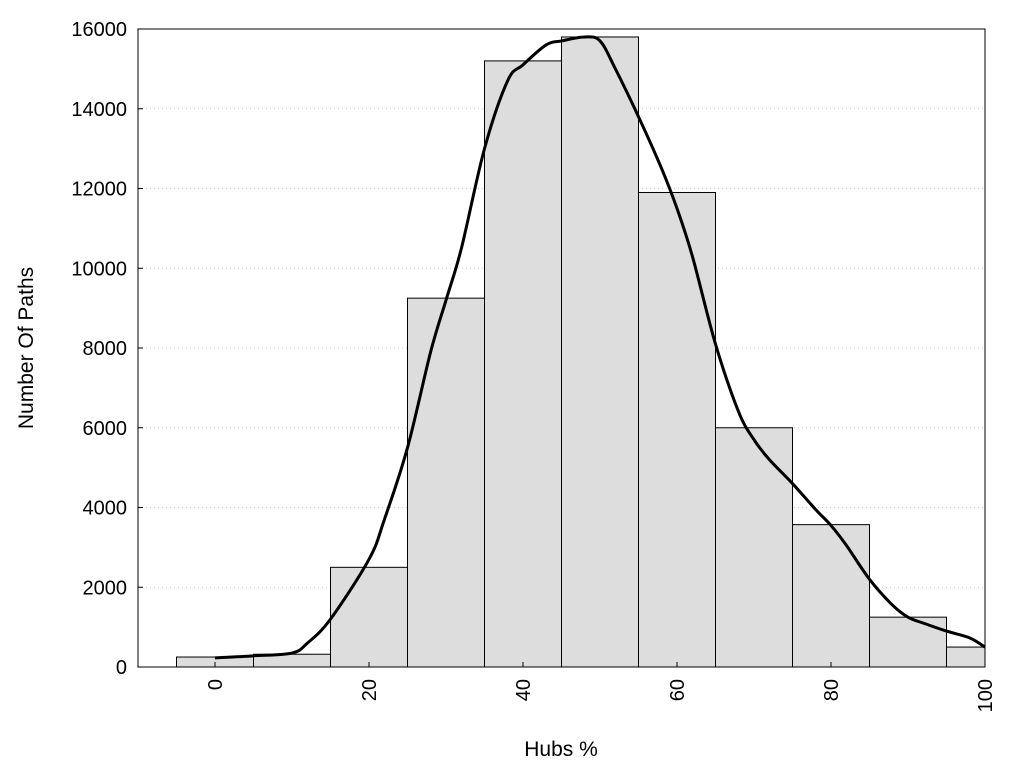 The height and width of the screenshot is (768, 1024). Describe the element at coordinates (561, 749) in the screenshot. I see `x-axis-title: Hubs %` at that location.